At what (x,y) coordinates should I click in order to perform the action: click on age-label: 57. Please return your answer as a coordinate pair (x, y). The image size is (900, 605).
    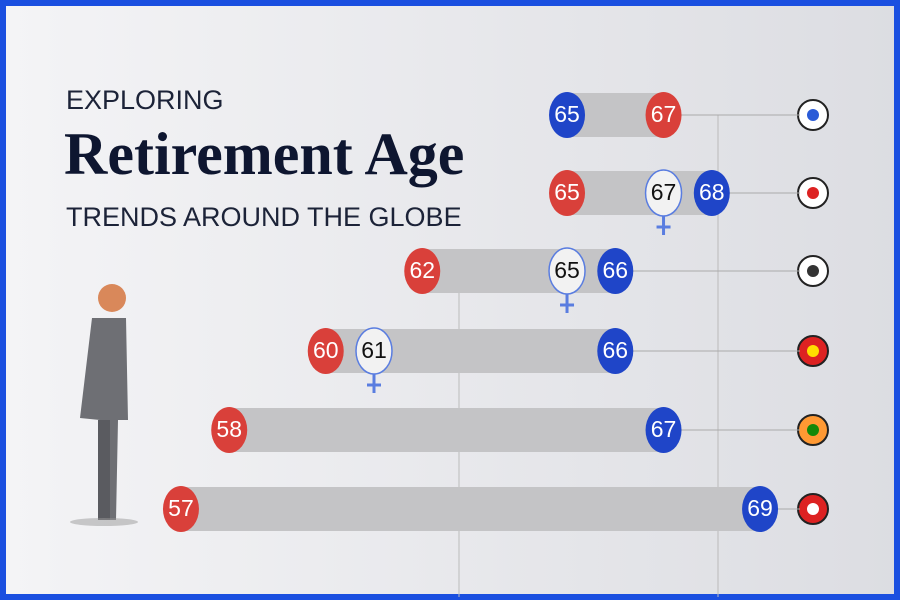
    Looking at the image, I should click on (181, 508).